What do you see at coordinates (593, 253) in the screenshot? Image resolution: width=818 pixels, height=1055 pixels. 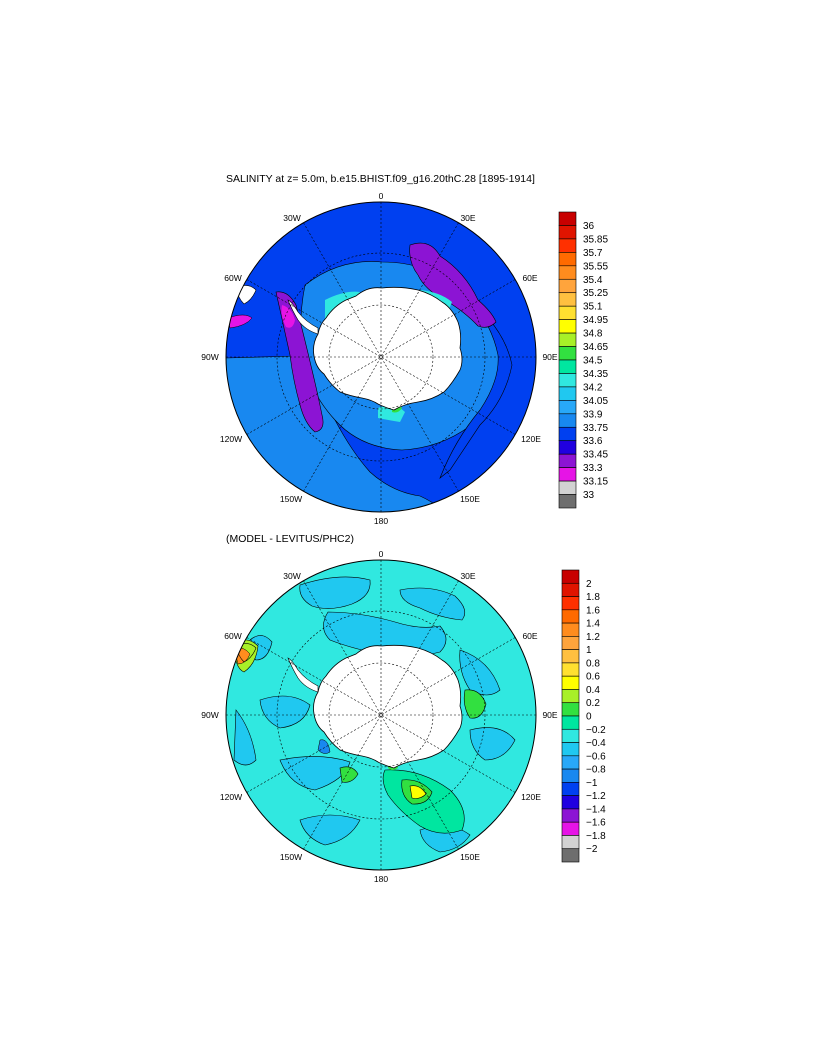 I see `colorbar-label: 35.7` at bounding box center [593, 253].